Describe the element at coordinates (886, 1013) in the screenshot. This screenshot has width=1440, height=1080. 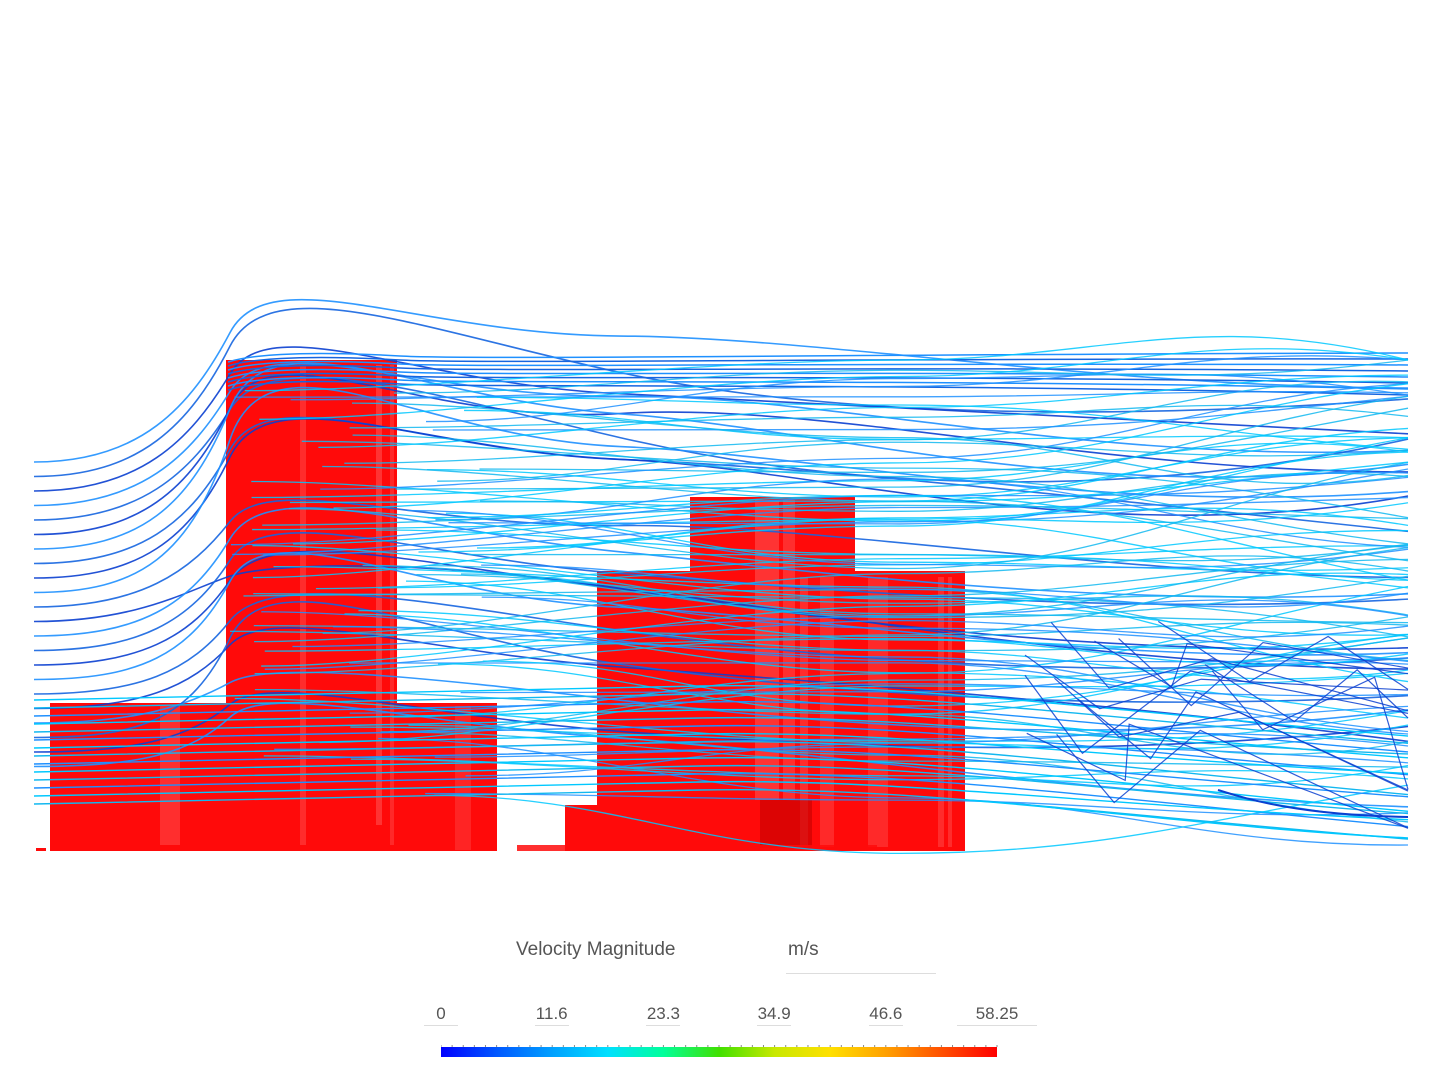
I see `legend-tick-label: 46.6` at that location.